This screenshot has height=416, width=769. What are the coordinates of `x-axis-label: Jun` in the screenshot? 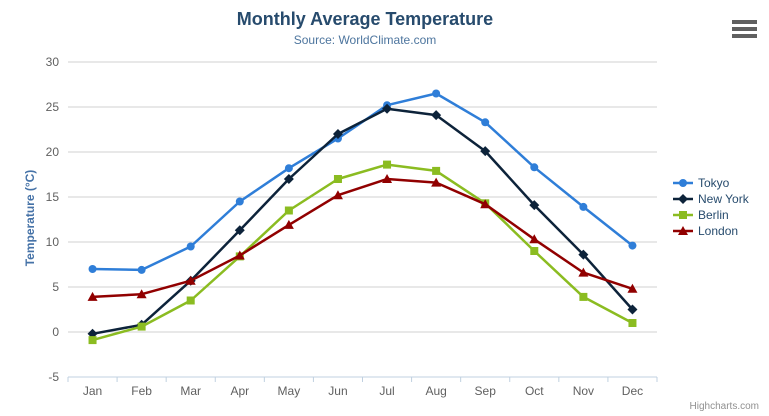 It's located at (337, 391).